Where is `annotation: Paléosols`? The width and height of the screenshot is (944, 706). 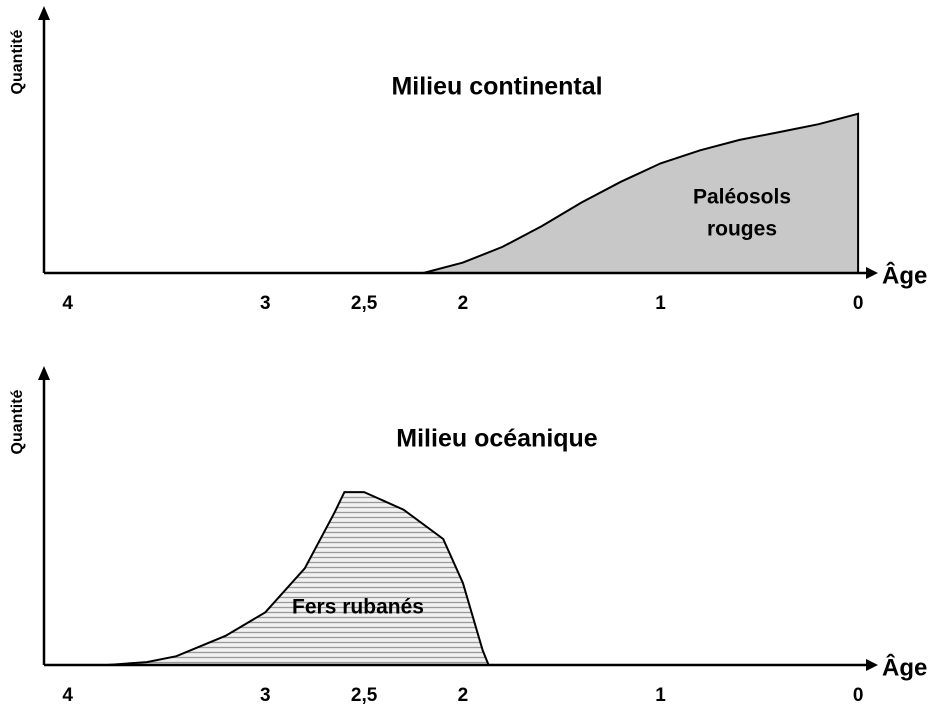
annotation: Paléosols is located at coordinates (742, 197).